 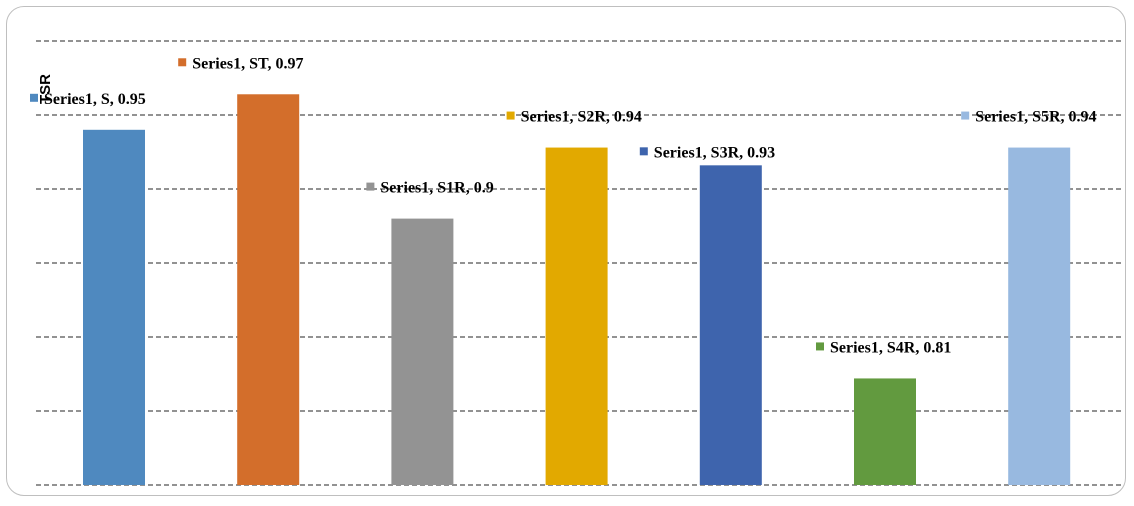 I want to click on data-label-st: Series1, ST, 0.97, so click(x=240, y=63).